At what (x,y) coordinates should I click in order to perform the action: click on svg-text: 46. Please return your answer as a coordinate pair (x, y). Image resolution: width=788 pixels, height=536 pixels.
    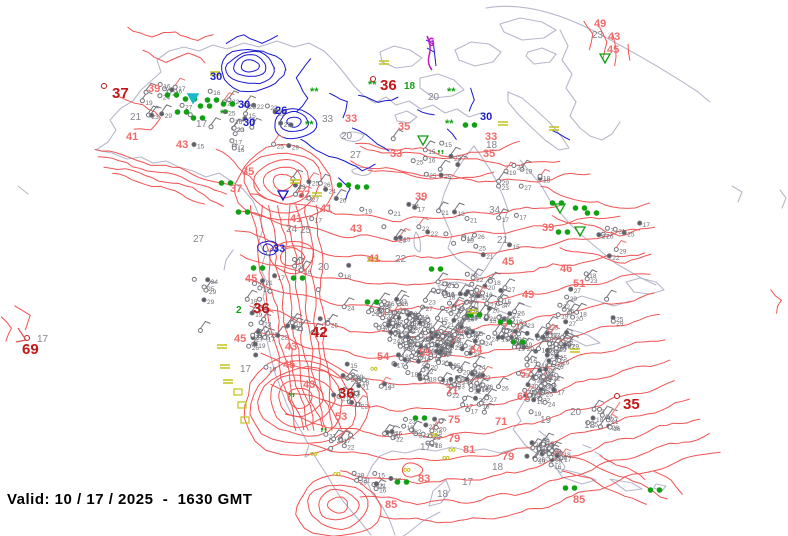
    Looking at the image, I should click on (566, 269).